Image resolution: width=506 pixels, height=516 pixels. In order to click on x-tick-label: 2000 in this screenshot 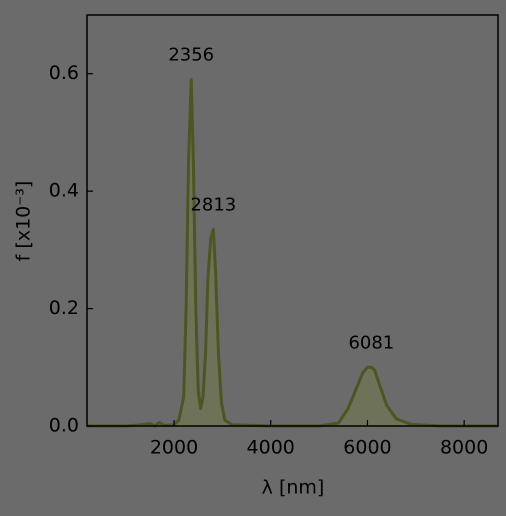, I will do `click(174, 448)`.